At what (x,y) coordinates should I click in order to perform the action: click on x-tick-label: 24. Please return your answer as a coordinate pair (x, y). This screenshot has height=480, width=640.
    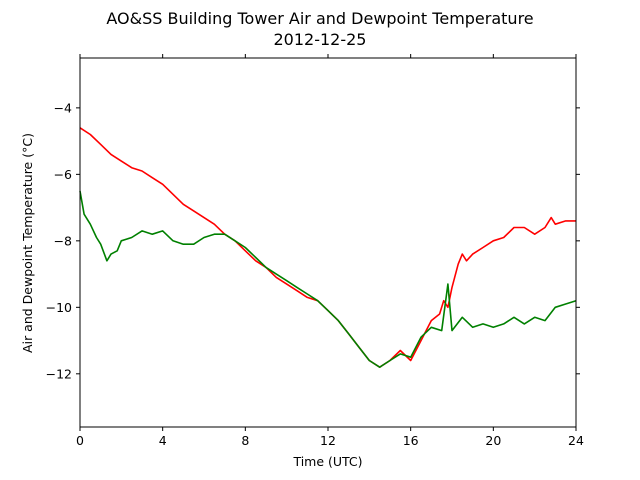
    Looking at the image, I should click on (576, 440).